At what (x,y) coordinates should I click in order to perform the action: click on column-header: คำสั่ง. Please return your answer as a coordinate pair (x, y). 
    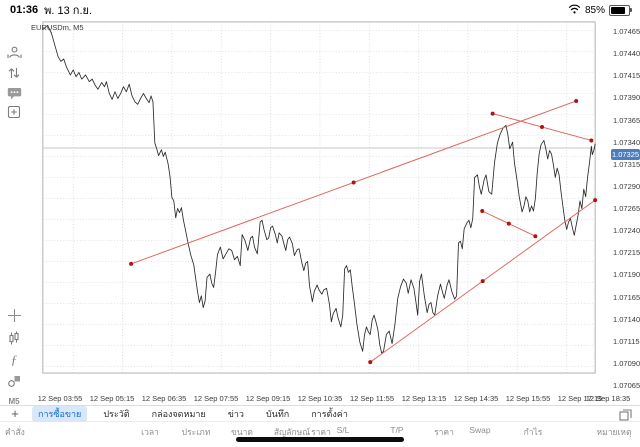
    Looking at the image, I should click on (15, 432).